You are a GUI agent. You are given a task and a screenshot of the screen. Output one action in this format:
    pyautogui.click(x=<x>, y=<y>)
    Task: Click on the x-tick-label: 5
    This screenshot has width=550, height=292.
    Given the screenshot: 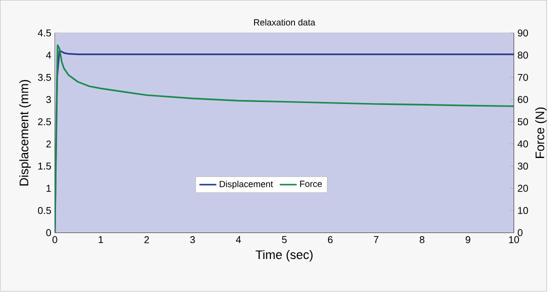 What is the action you would take?
    pyautogui.click(x=284, y=240)
    